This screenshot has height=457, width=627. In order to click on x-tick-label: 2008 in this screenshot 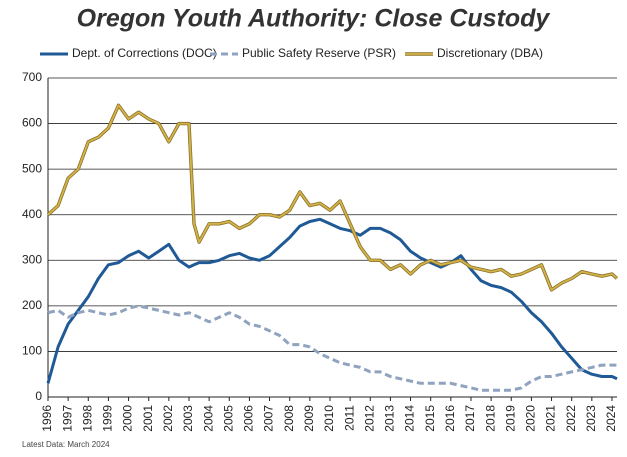, I will do `click(289, 418)`.